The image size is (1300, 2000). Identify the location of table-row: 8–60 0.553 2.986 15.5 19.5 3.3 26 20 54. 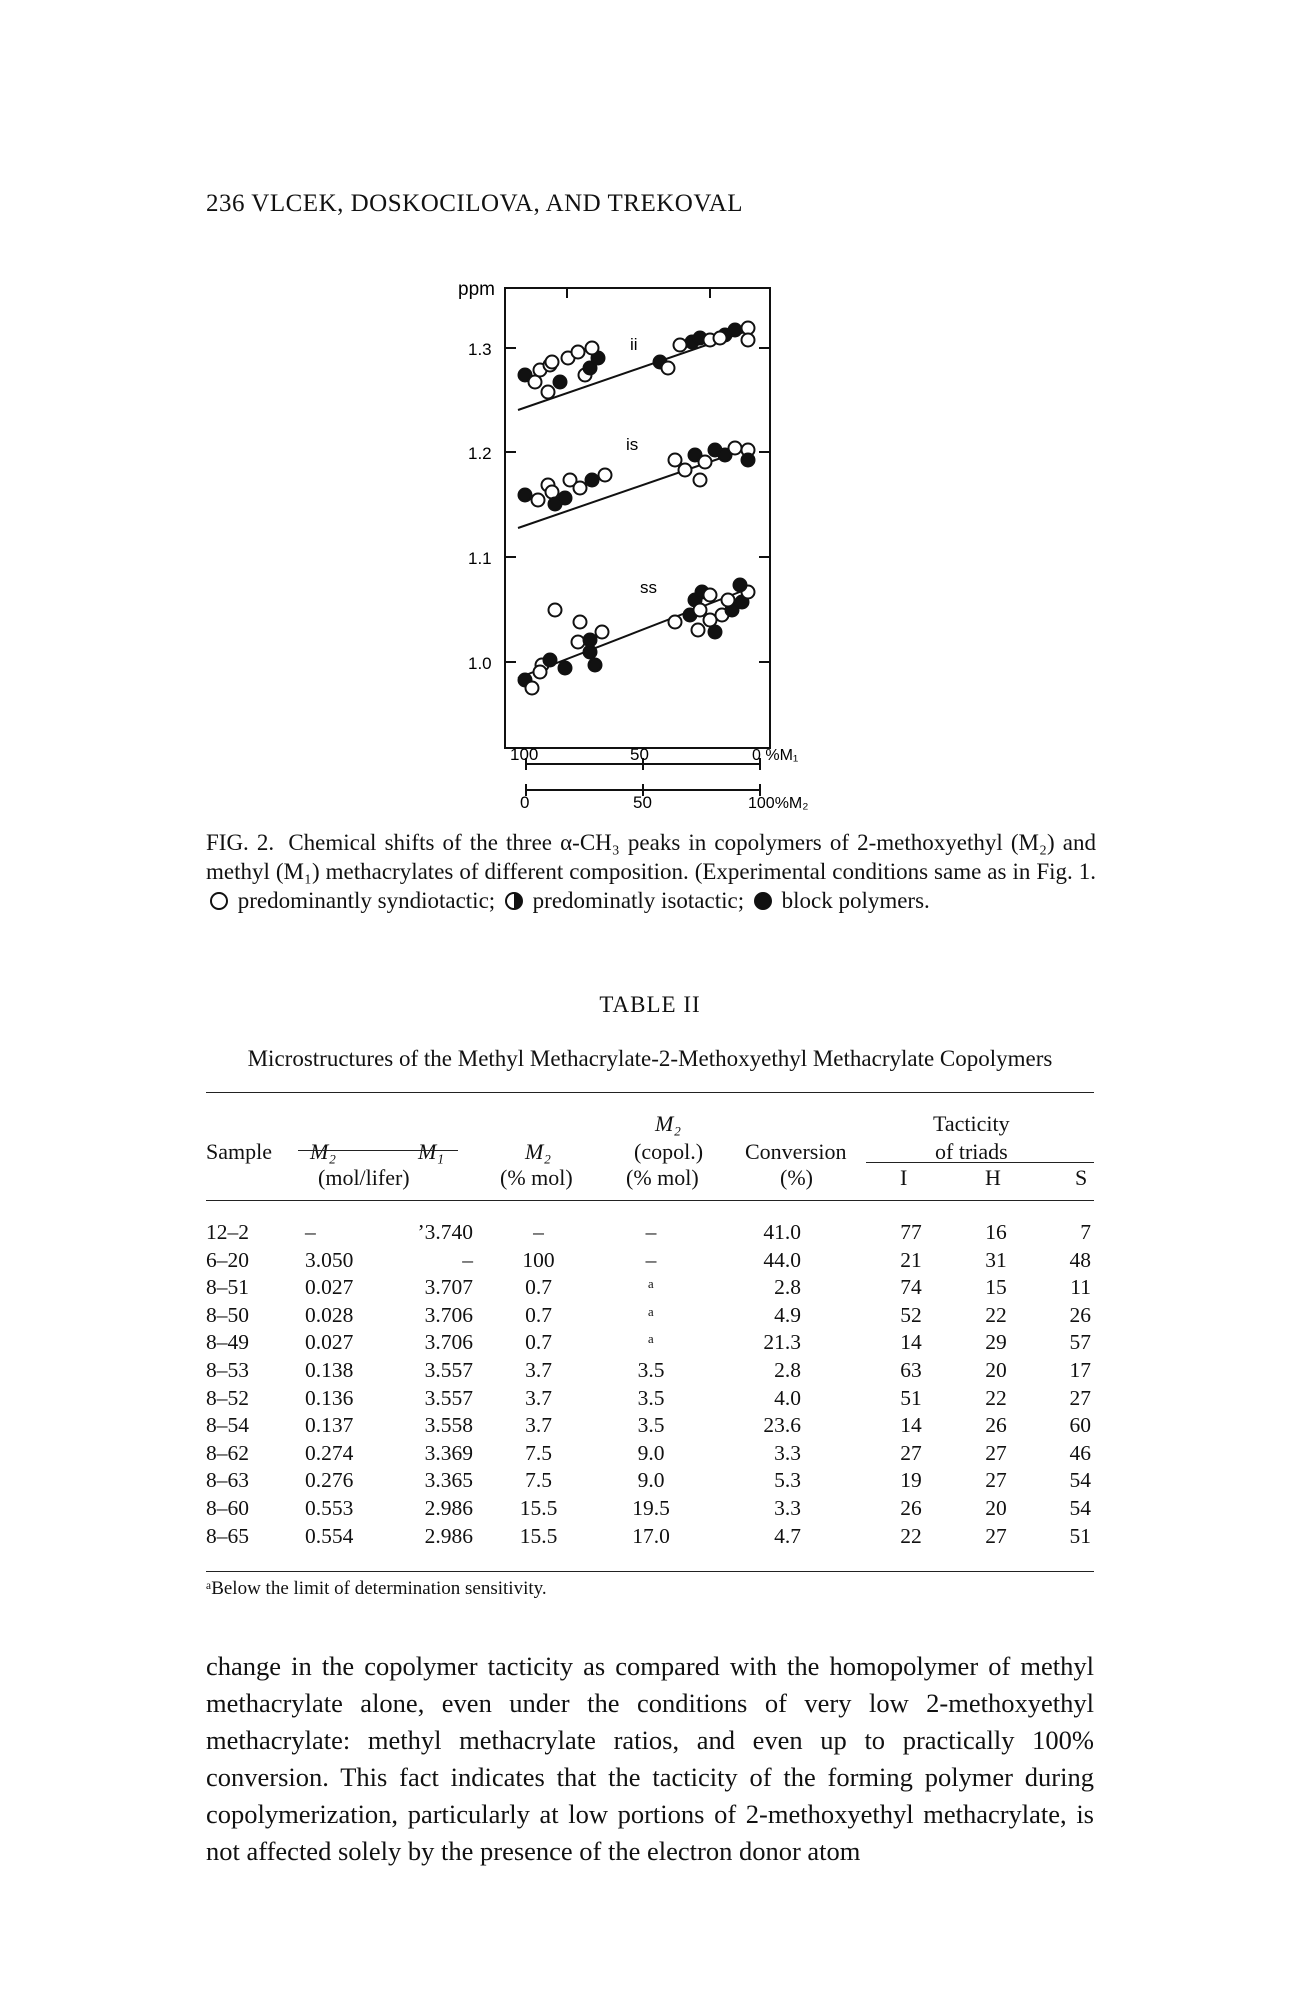
(650, 1510).